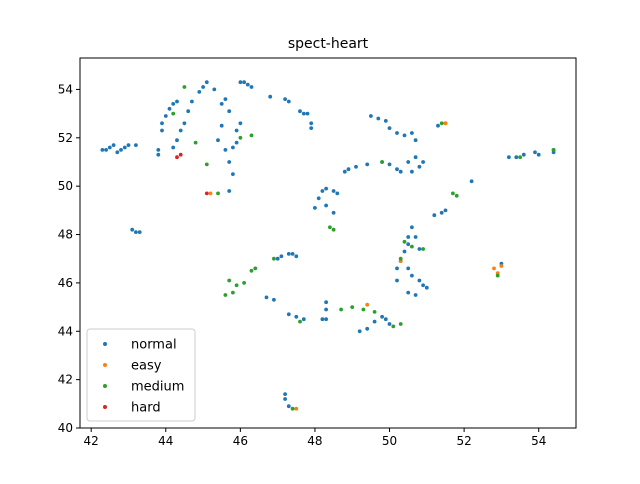 This screenshot has height=484, width=640. Describe the element at coordinates (65, 235) in the screenshot. I see `y-tick-label-4: 48` at that location.